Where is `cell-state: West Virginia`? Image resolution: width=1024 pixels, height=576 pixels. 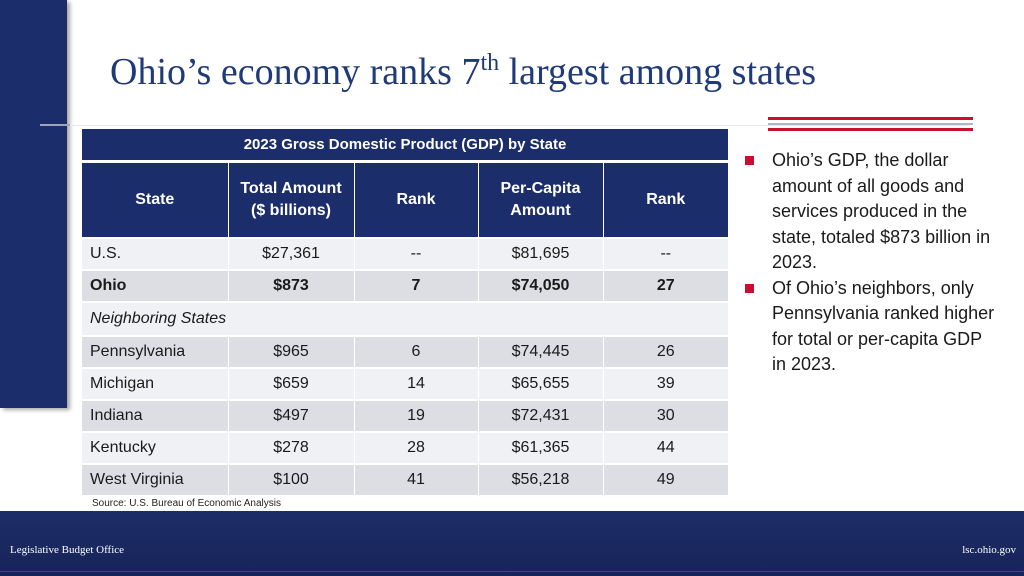
cell-state: West Virginia is located at coordinates (155, 479).